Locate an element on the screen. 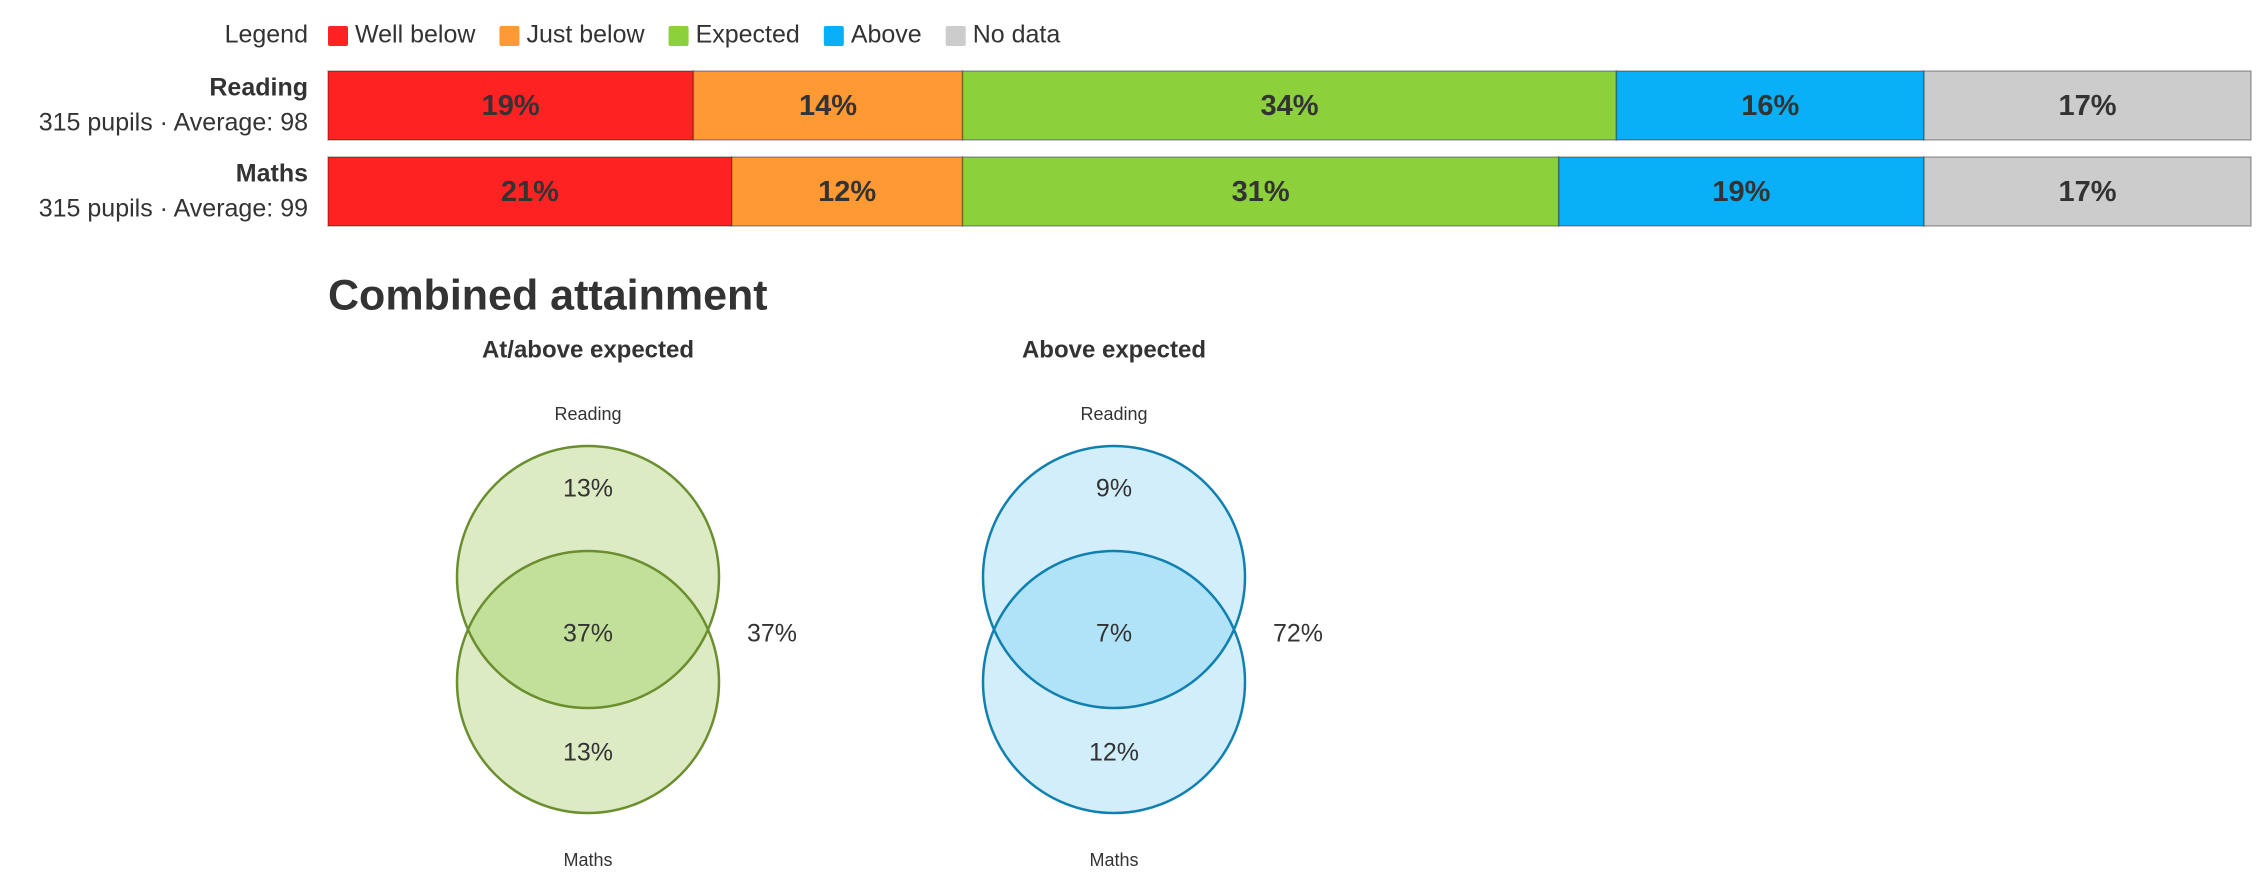 The width and height of the screenshot is (2266, 890). venn-value: 9% is located at coordinates (1114, 489).